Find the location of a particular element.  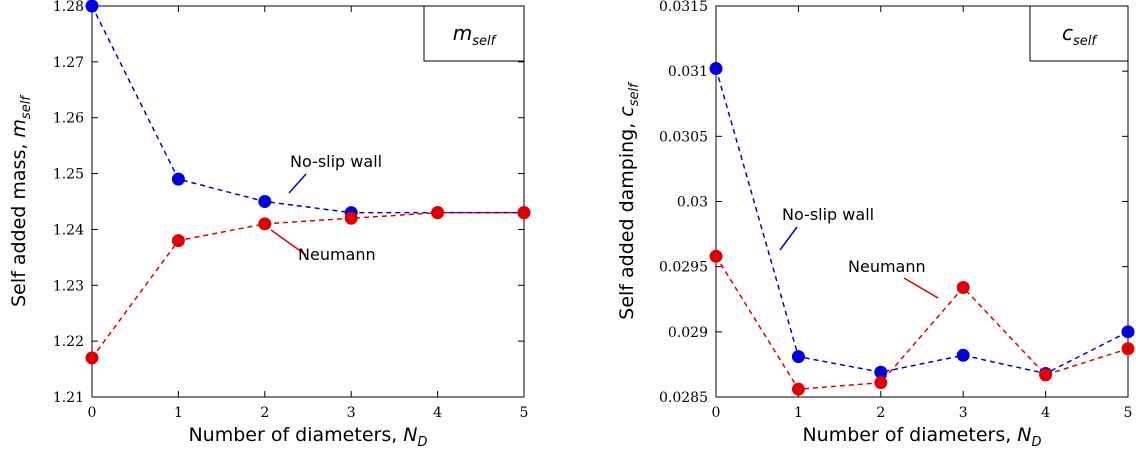

box-label-text: cself is located at coordinates (1080, 35).